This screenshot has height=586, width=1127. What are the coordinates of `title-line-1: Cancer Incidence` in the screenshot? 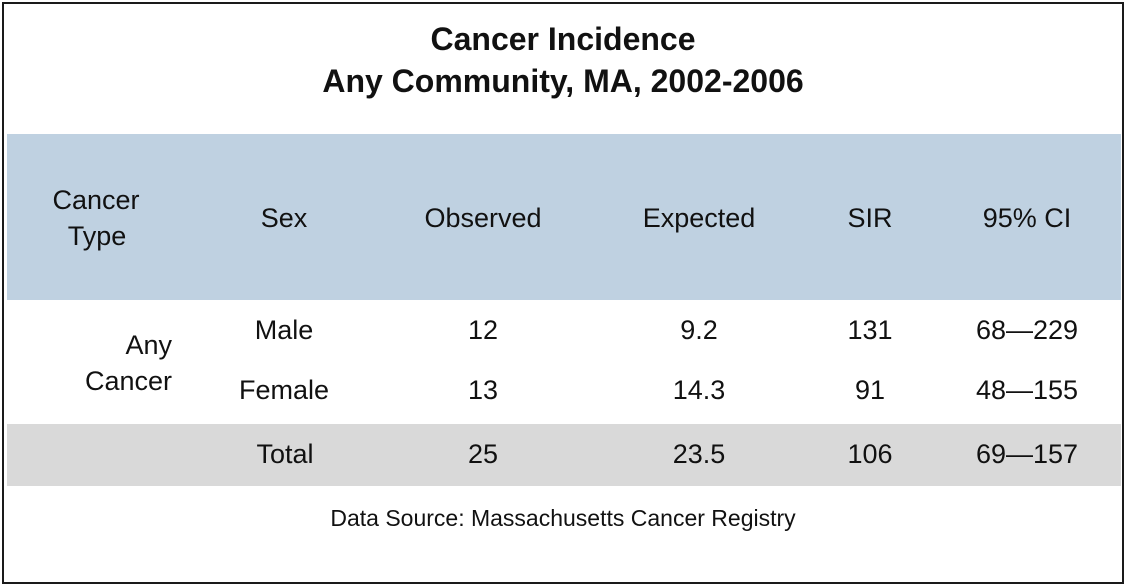 It's located at (563, 39).